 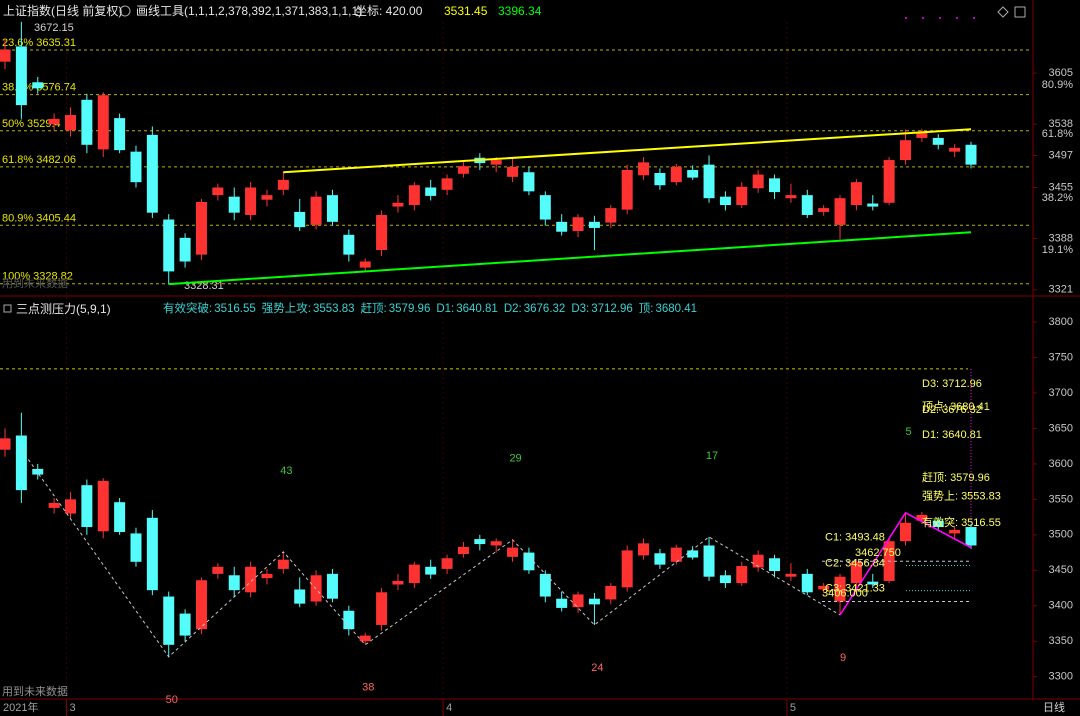 I want to click on peak-count: 17, so click(x=712, y=456).